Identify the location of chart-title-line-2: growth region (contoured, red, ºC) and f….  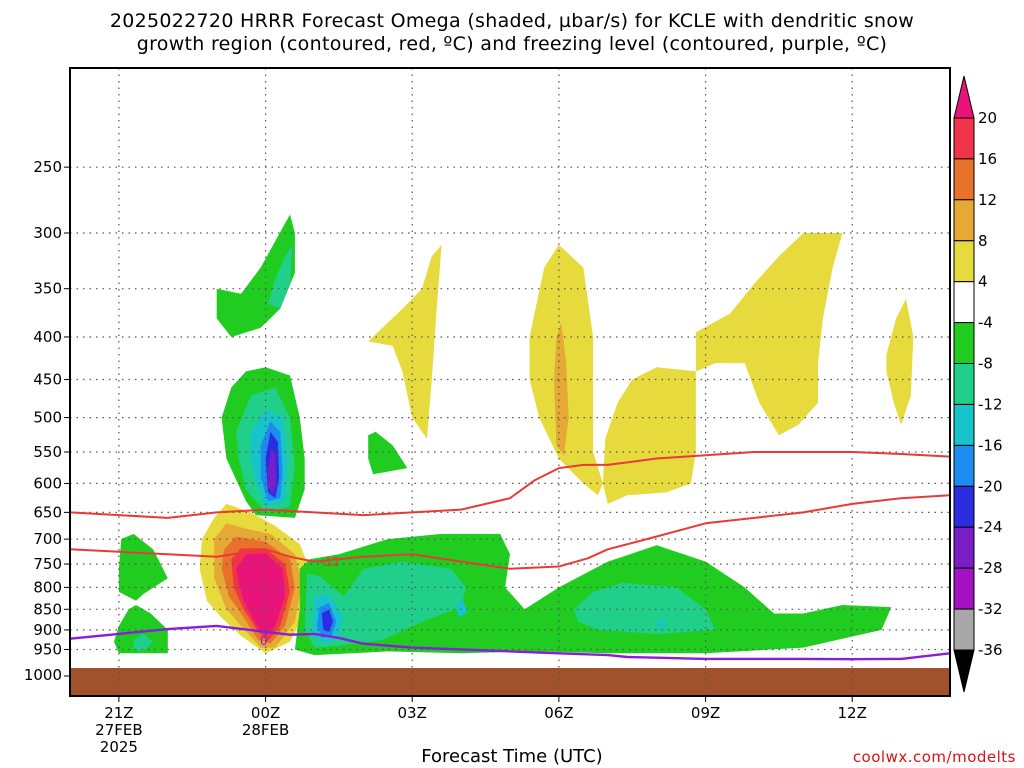
(512, 44).